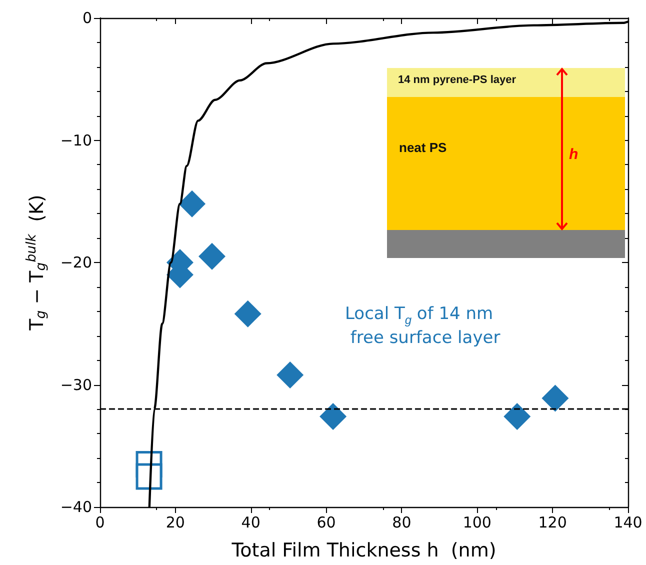 The height and width of the screenshot is (565, 646). What do you see at coordinates (477, 523) in the screenshot?
I see `x-tick-label: 100` at bounding box center [477, 523].